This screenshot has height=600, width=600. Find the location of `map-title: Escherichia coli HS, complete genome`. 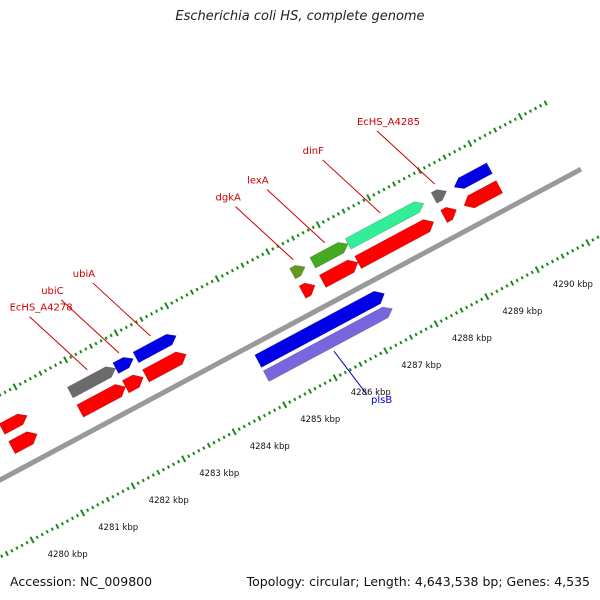

map-title: Escherichia coli HS, complete genome is located at coordinates (300, 16).